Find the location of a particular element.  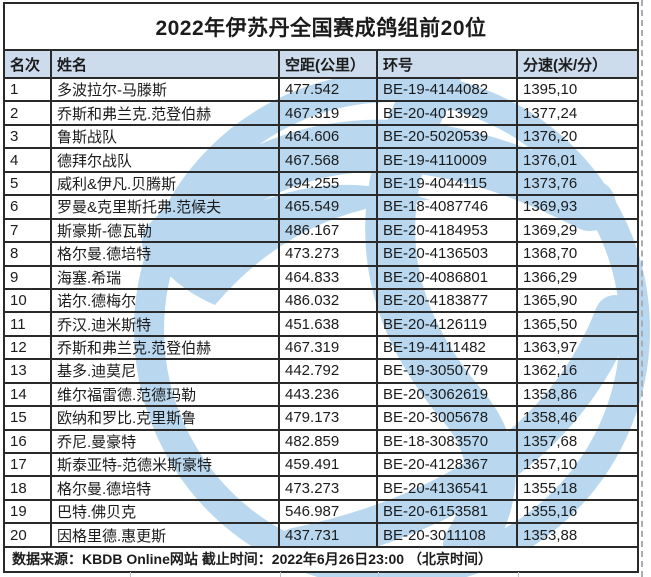

speed-cell: 1357,10 is located at coordinates (550, 465).